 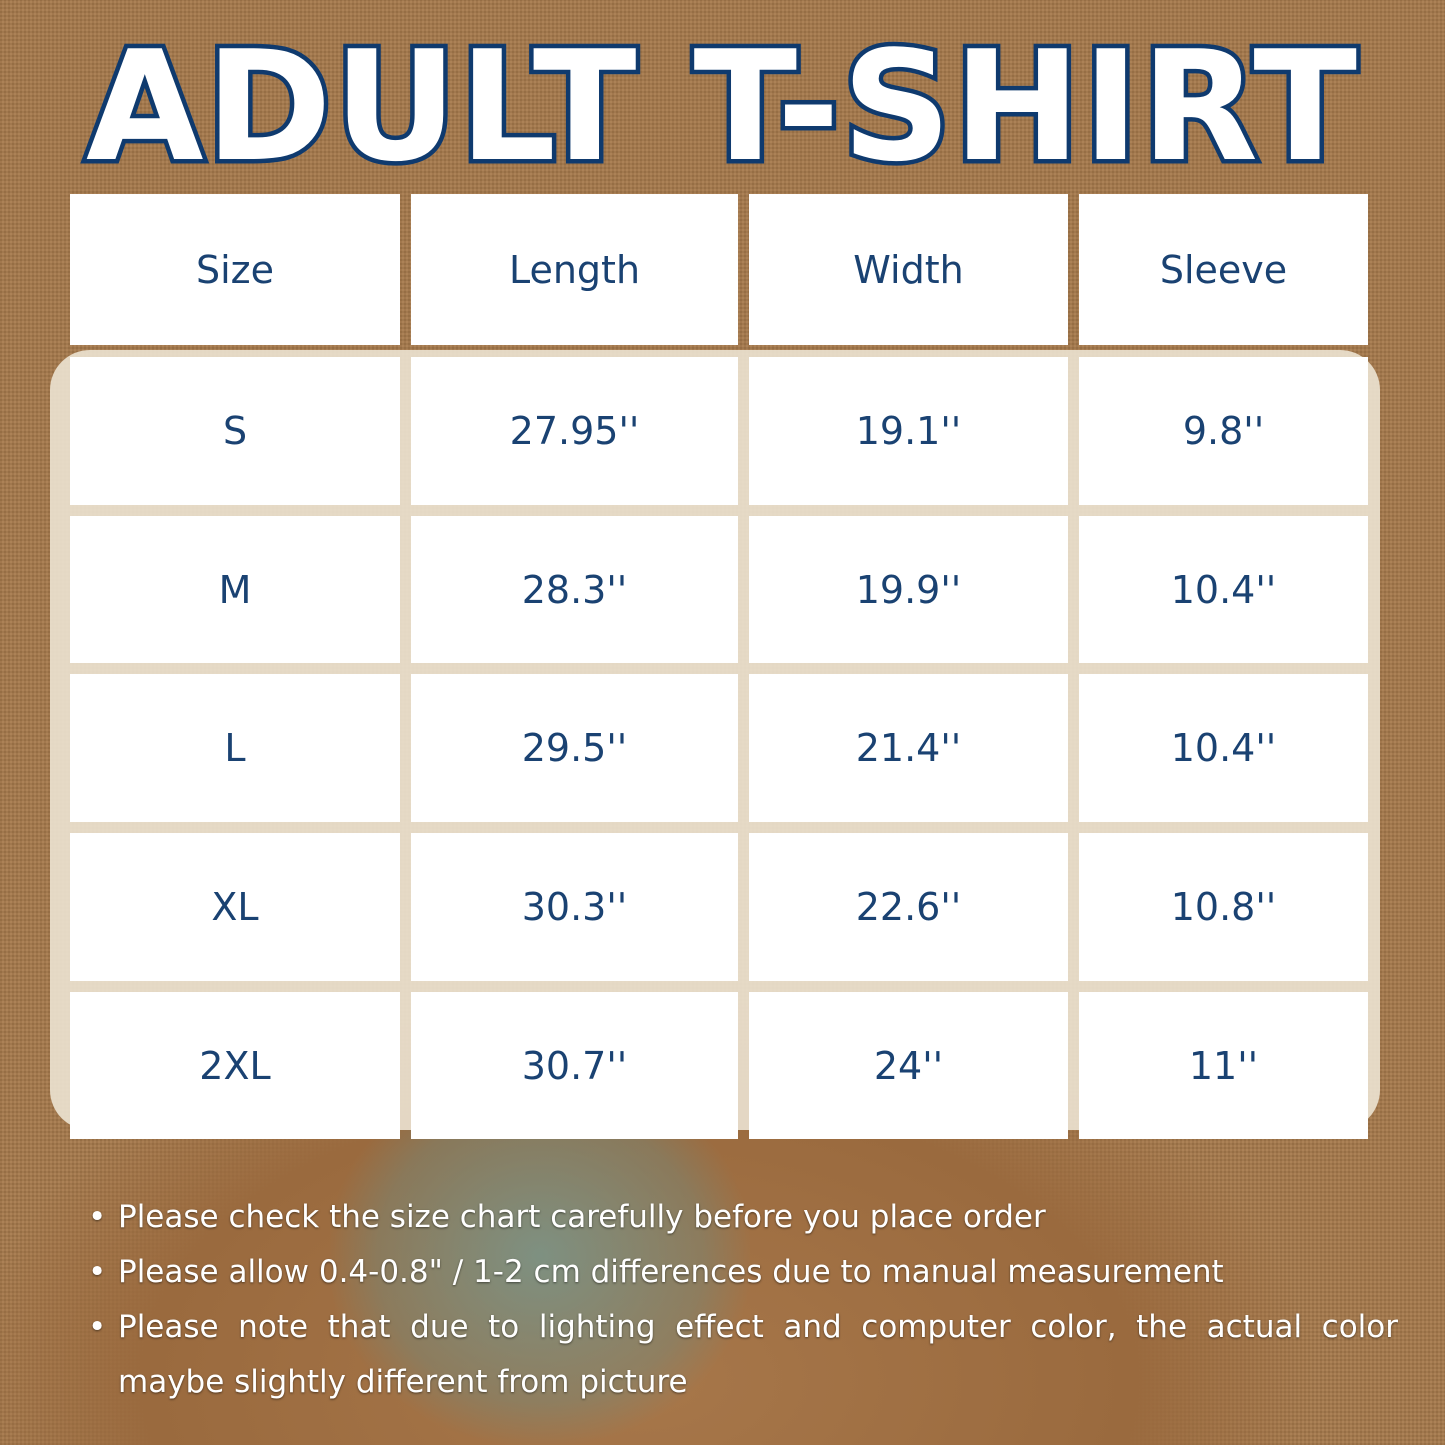 I want to click on header-cell: Length, so click(x=574, y=269).